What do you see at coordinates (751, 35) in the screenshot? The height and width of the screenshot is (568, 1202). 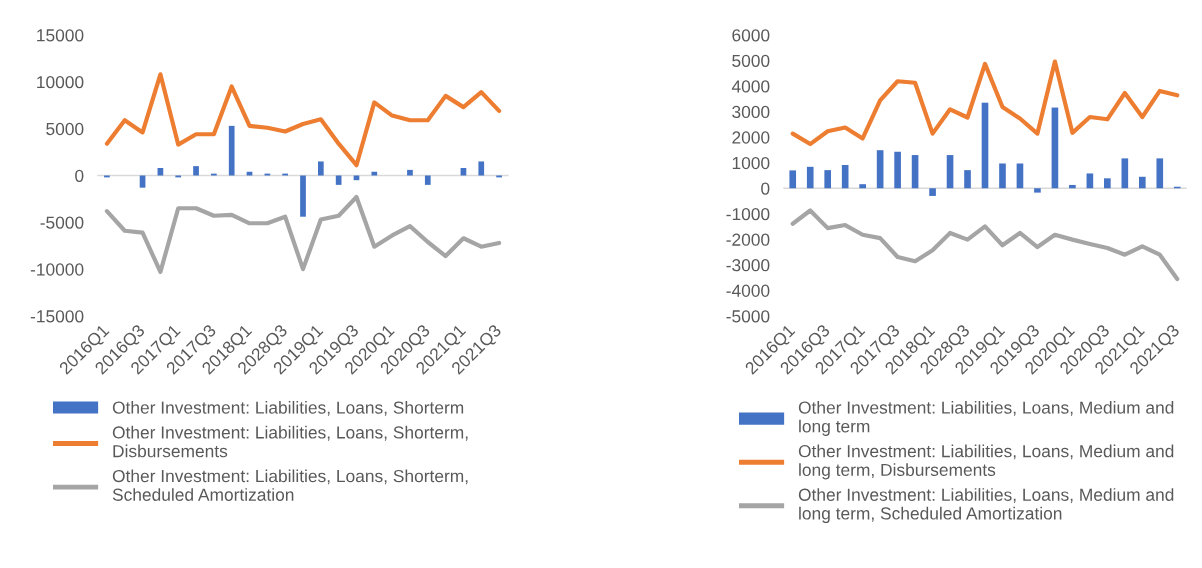 I see `y-tick-label: 6000` at bounding box center [751, 35].